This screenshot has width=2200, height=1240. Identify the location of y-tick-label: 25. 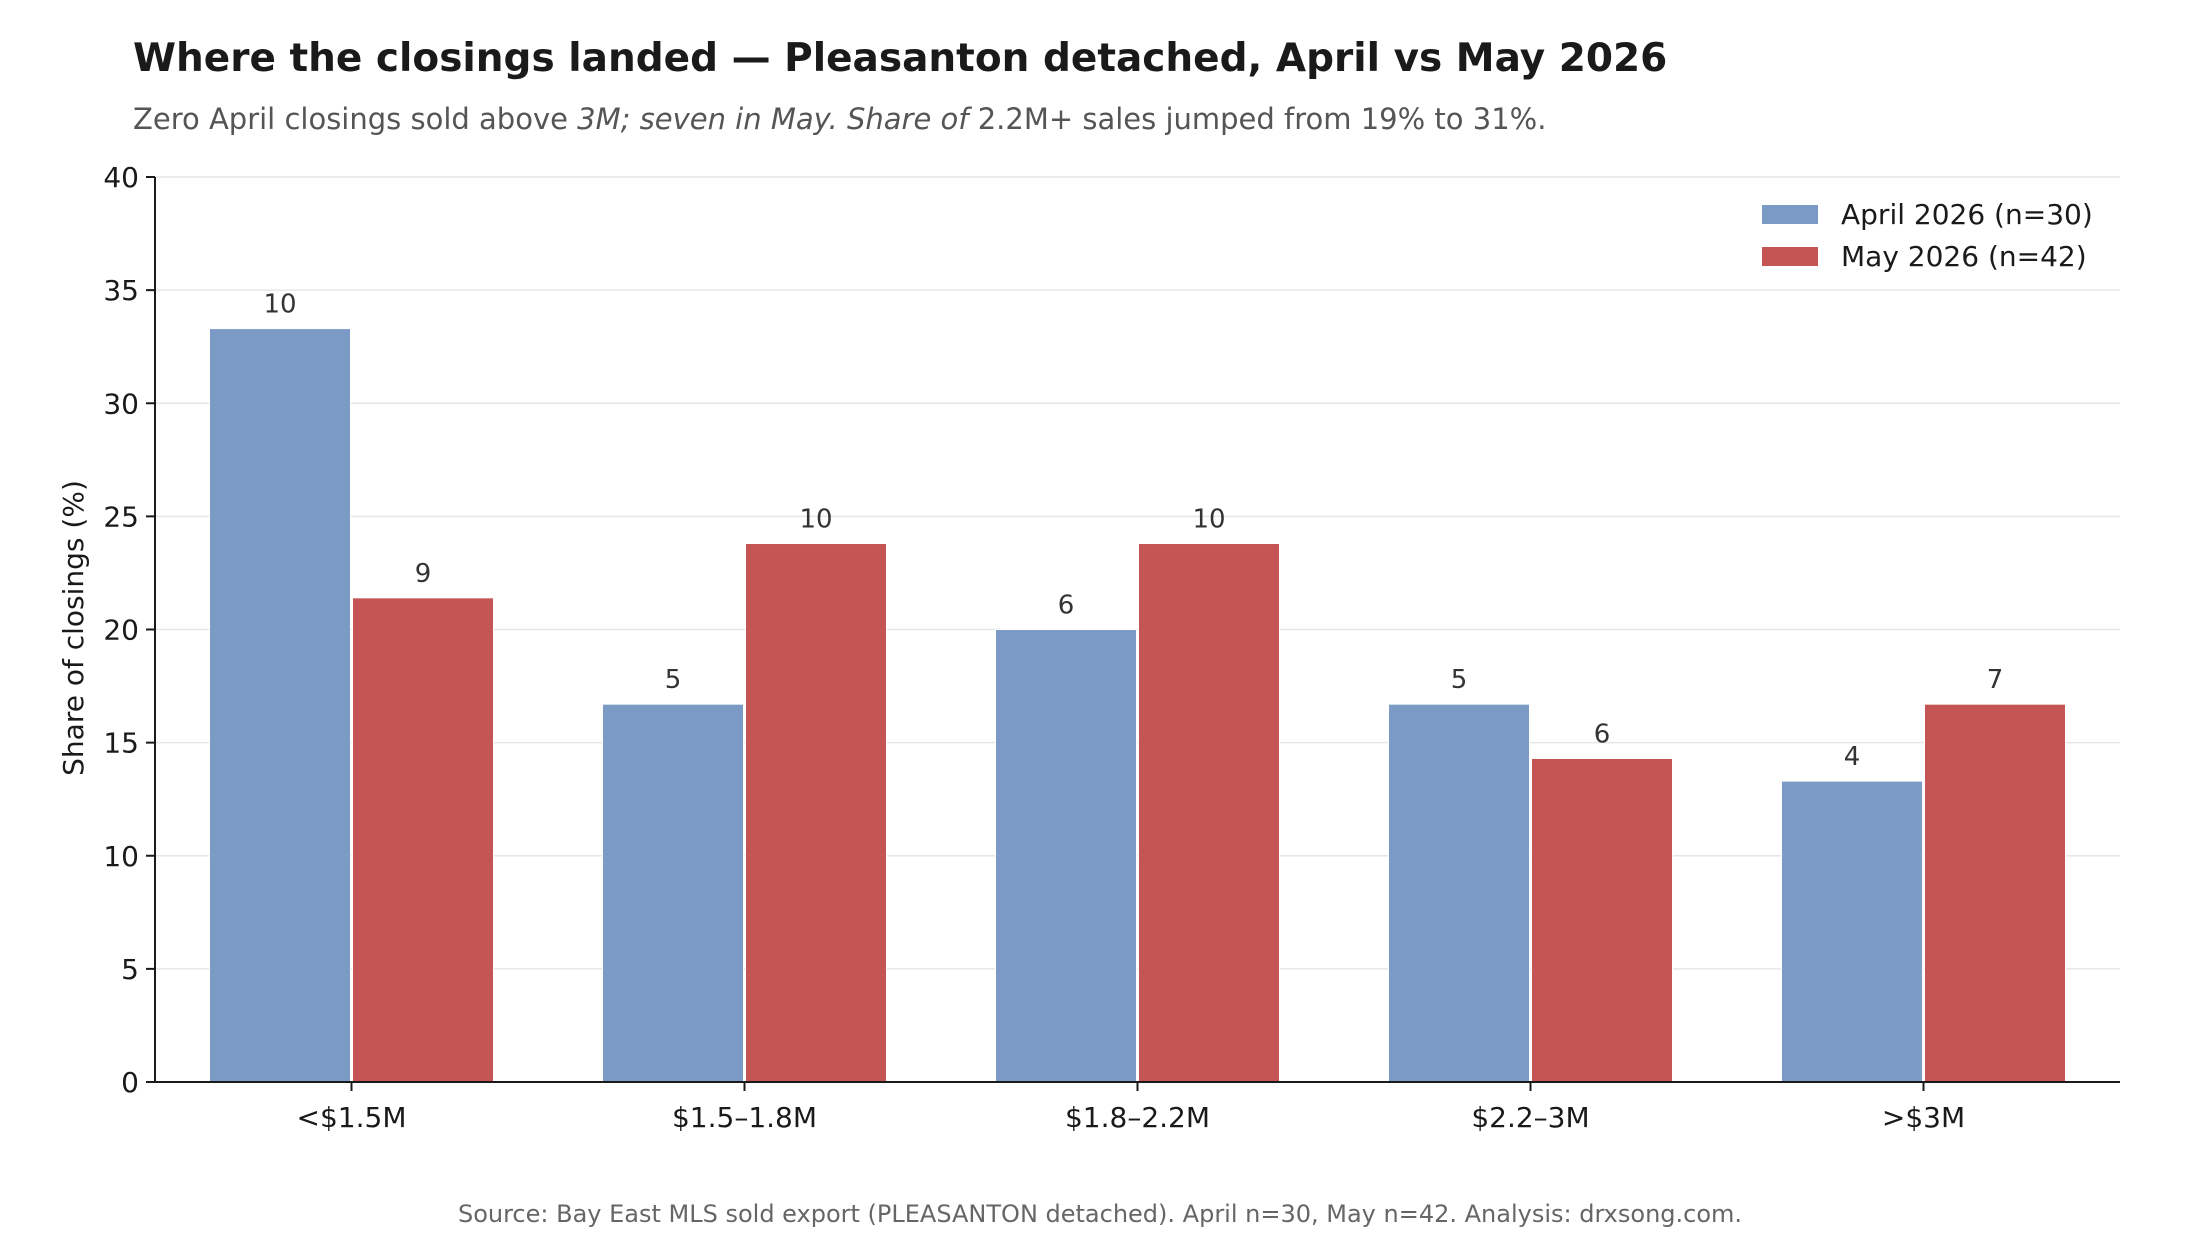
(121, 516).